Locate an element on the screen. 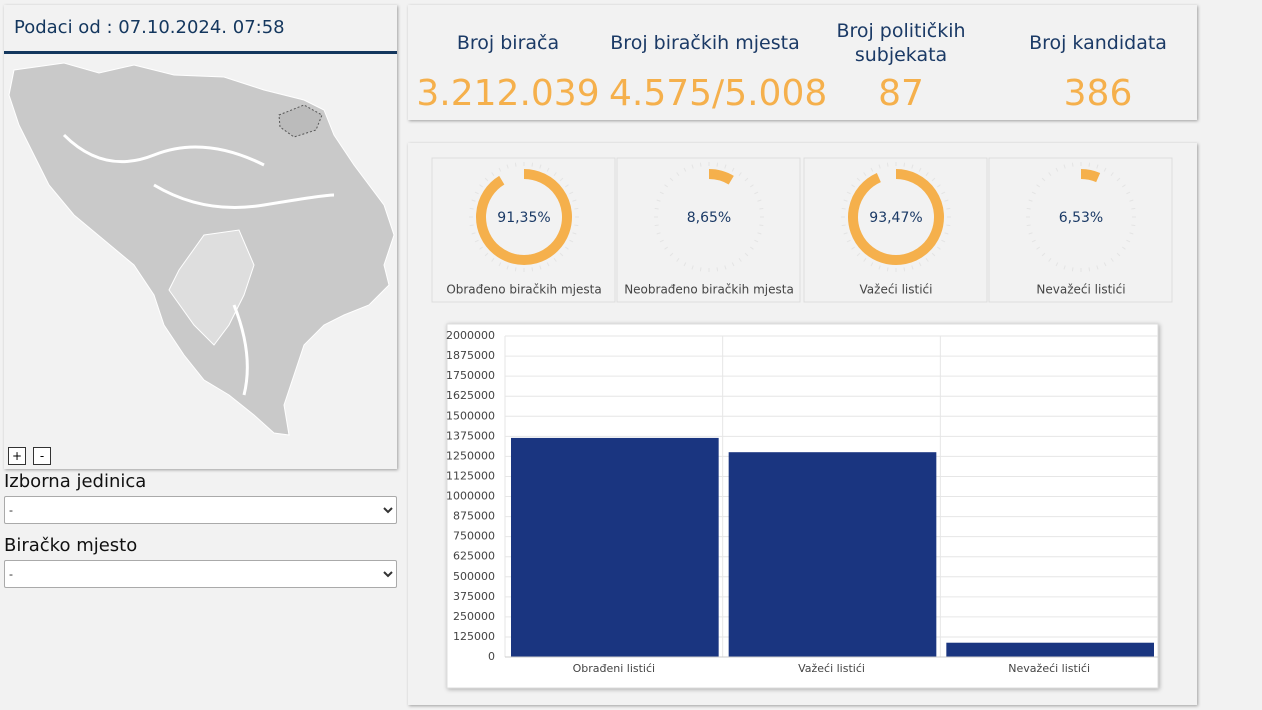 The height and width of the screenshot is (710, 1262). map-district is located at coordinates (300, 121).